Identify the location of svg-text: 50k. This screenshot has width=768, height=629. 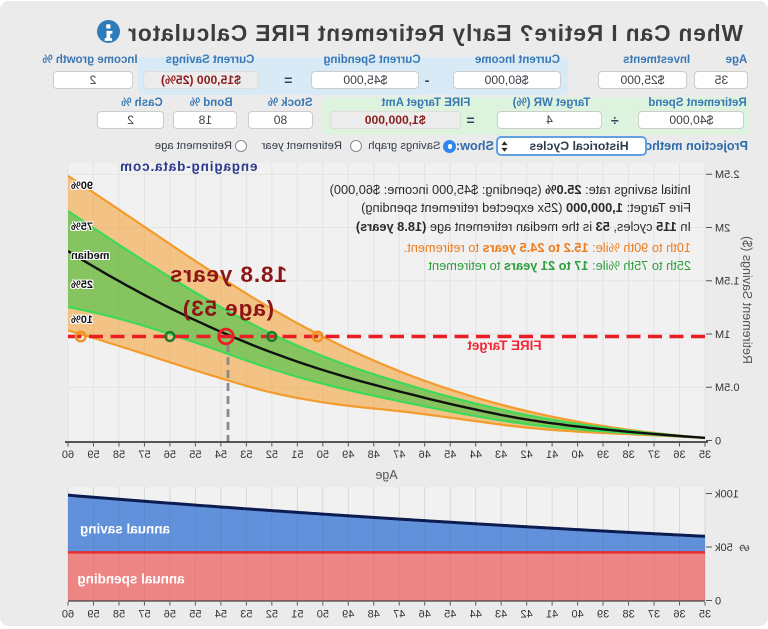
(724, 548).